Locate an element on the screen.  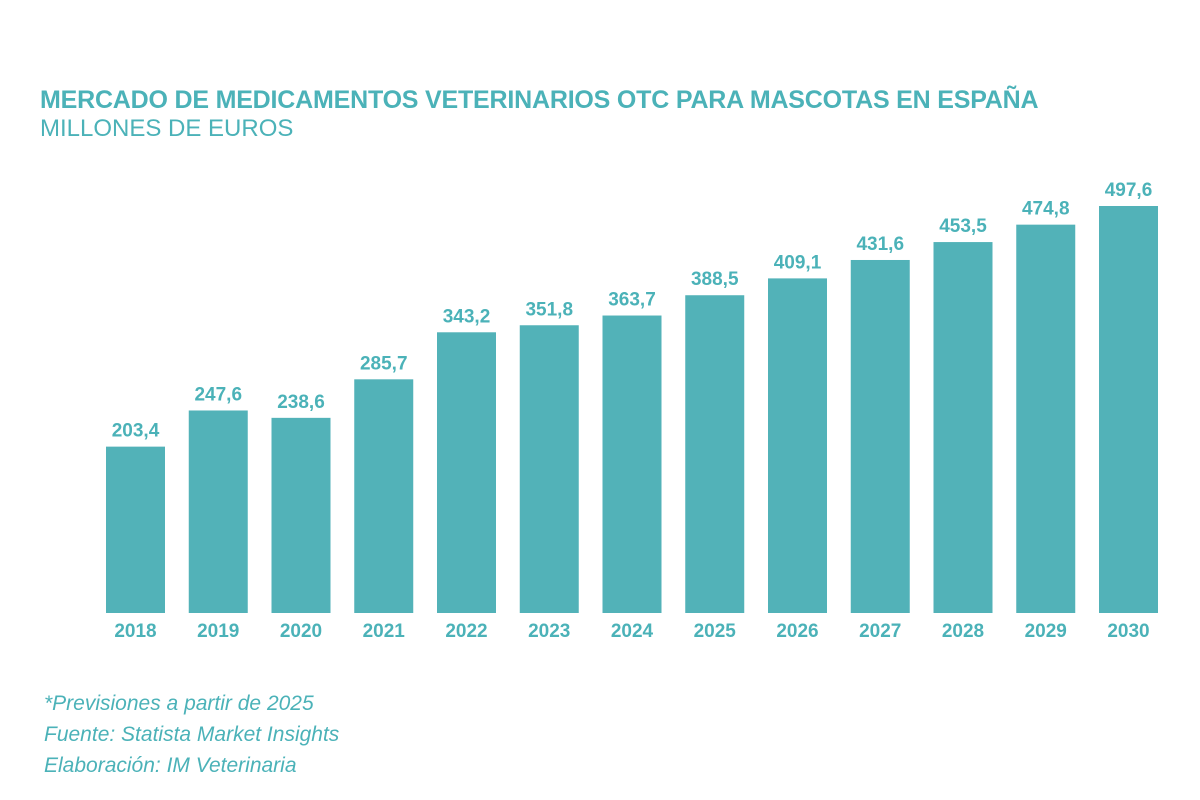
x-tick-label: 2018 is located at coordinates (135, 631).